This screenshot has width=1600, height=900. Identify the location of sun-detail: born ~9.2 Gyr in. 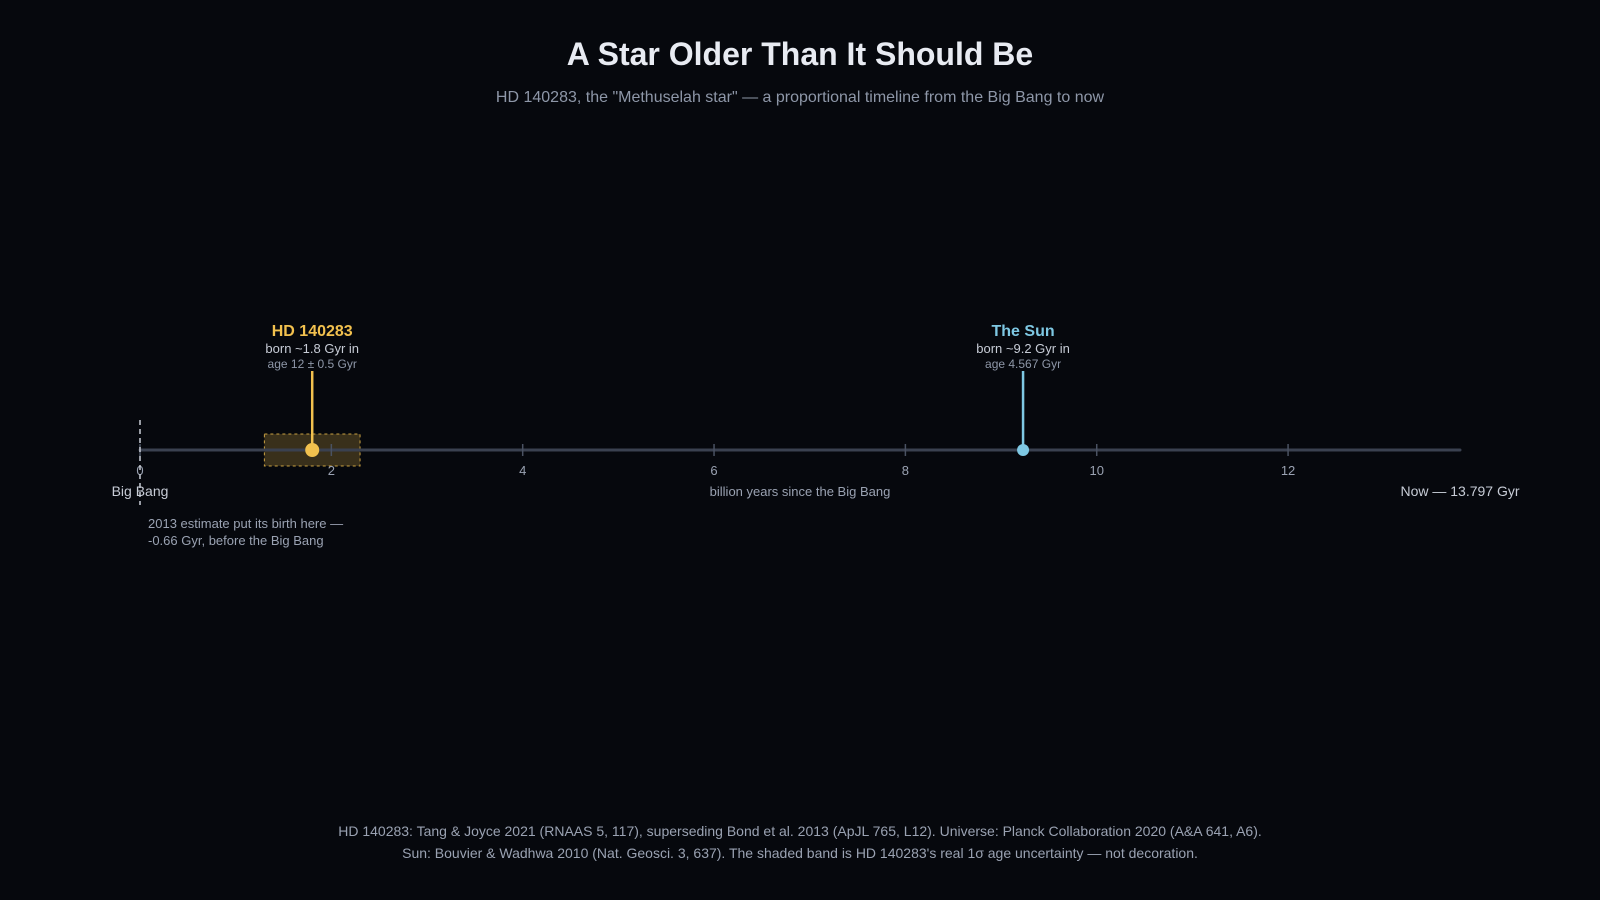
(1023, 348).